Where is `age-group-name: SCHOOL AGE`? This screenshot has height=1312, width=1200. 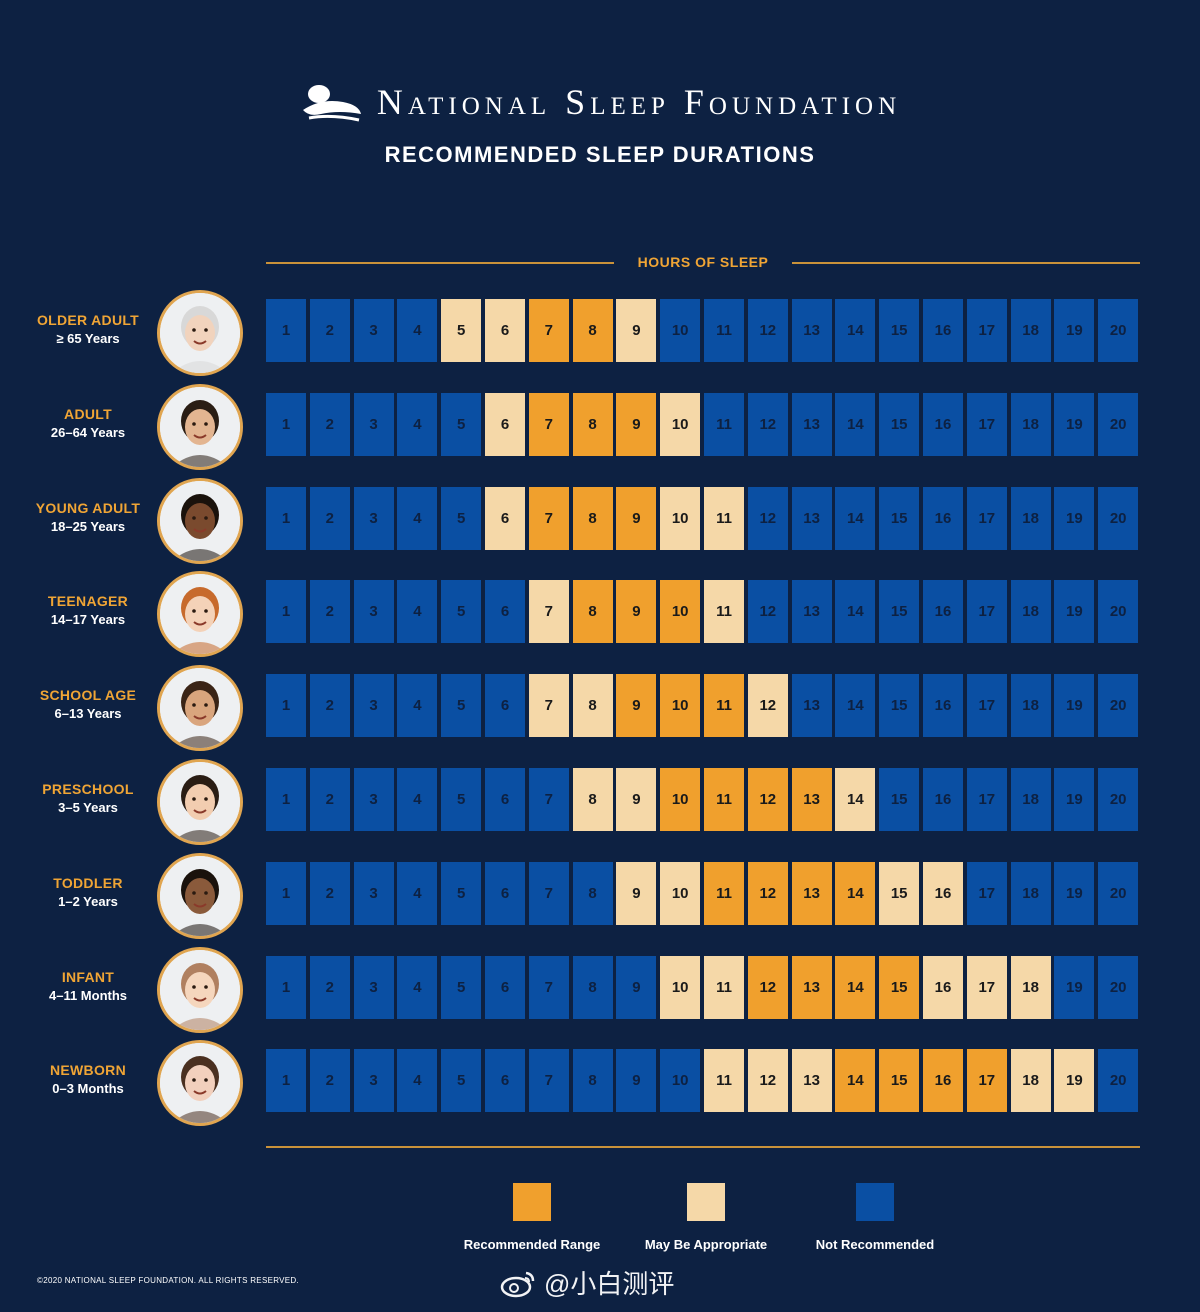
age-group-name: SCHOOL AGE is located at coordinates (88, 695).